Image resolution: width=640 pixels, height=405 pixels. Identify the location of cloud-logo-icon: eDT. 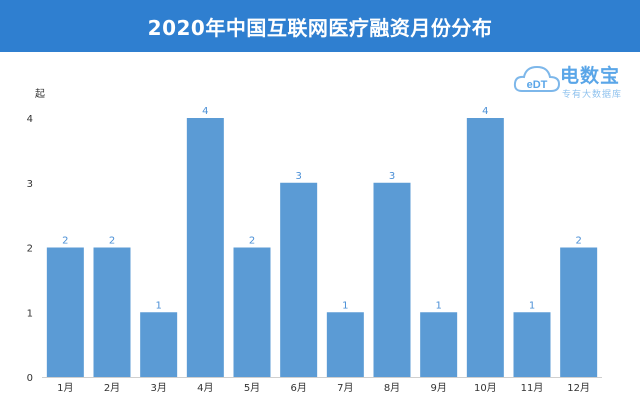
(537, 78).